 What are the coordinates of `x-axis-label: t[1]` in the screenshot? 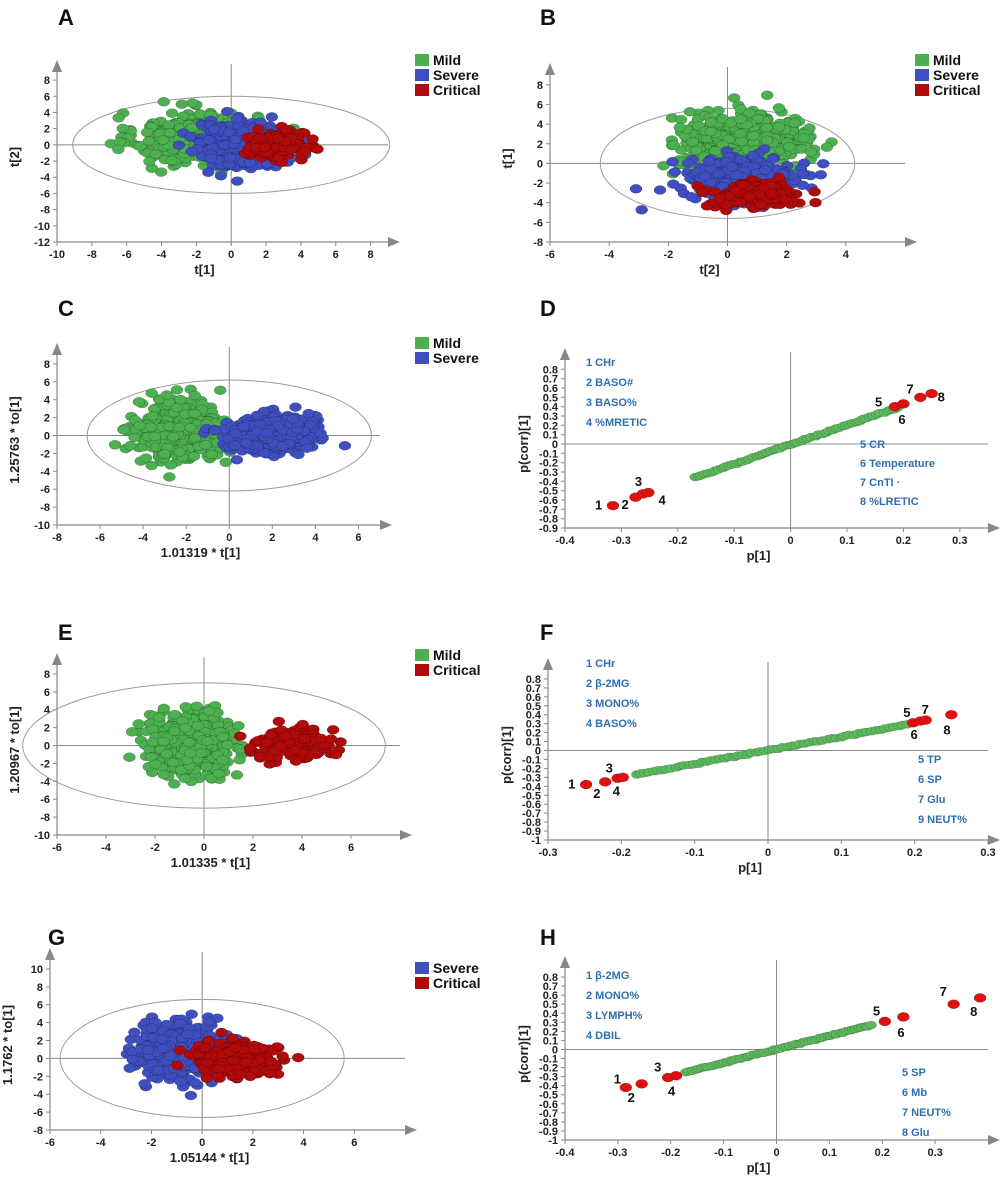 It's located at (204, 269).